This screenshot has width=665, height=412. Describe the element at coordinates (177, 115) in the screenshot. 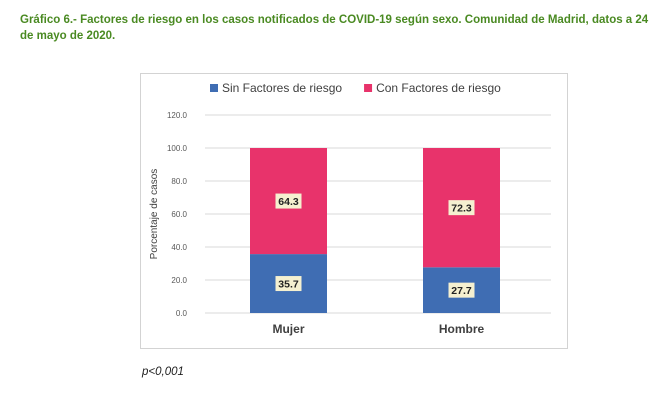

I see `y-tick-label: 120.0` at that location.